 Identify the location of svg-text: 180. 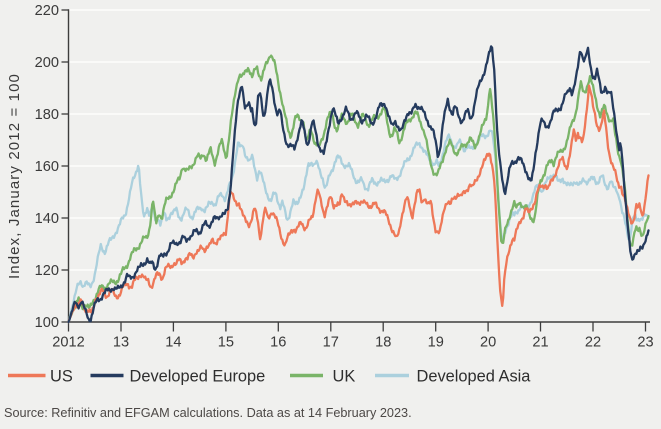
(47, 115).